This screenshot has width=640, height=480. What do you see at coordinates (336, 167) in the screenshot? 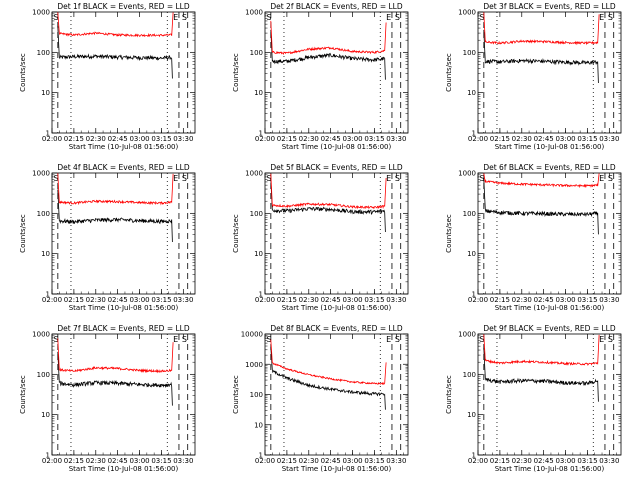
I see `chart-title: Det 5f BLACK = Events, RED = LLD` at bounding box center [336, 167].